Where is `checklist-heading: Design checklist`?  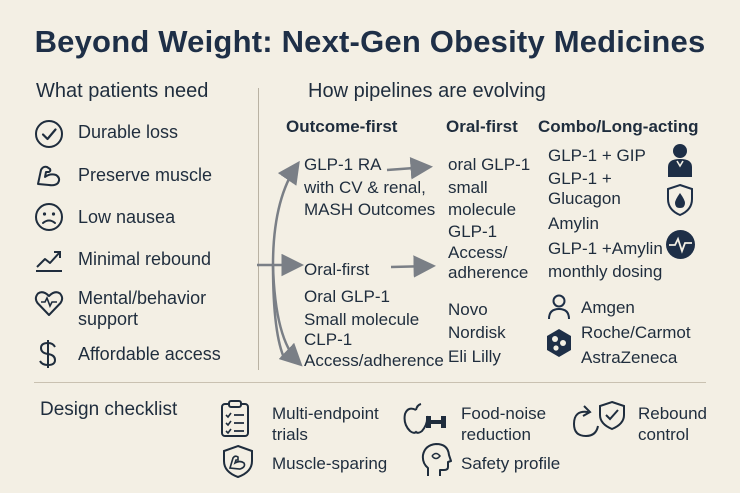 checklist-heading: Design checklist is located at coordinates (109, 409).